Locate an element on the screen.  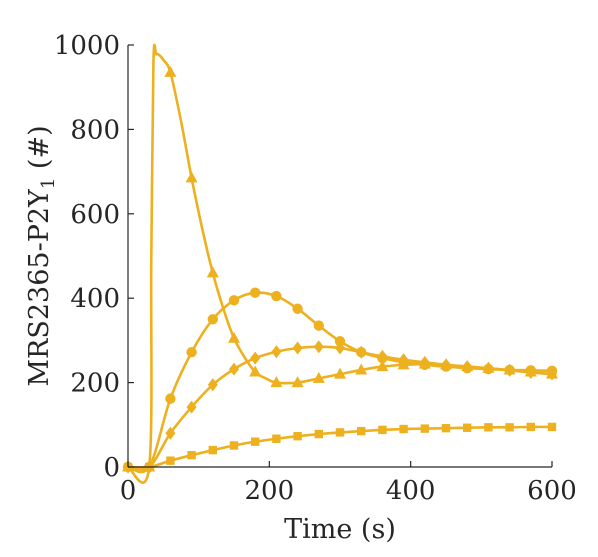
x-axis-label: Time (s) is located at coordinates (340, 529).